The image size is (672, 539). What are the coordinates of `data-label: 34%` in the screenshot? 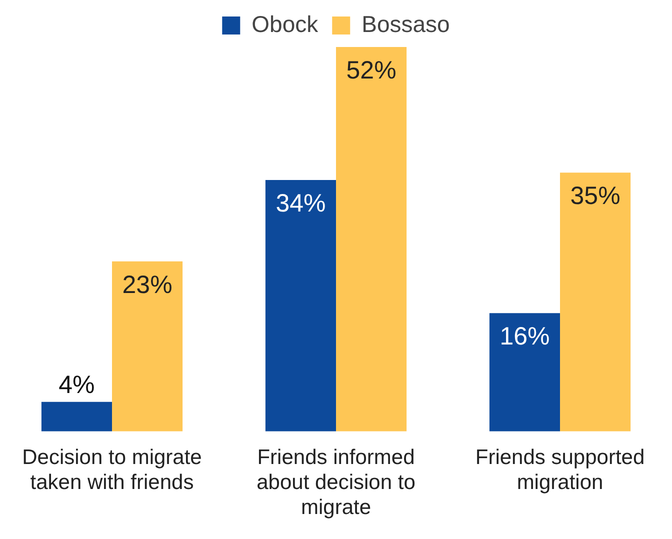 It's located at (301, 203).